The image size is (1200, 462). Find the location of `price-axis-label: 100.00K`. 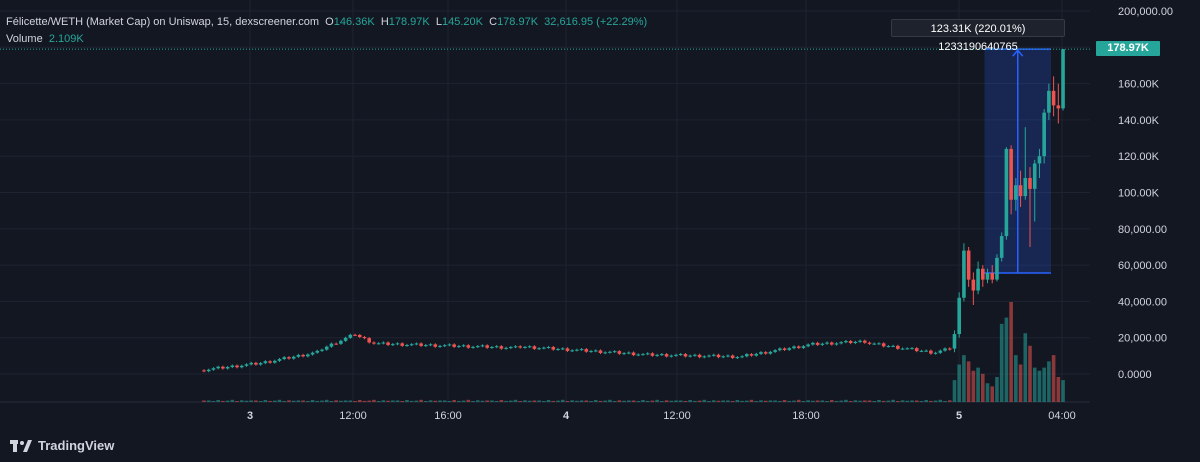

price-axis-label: 100.00K is located at coordinates (1139, 194).